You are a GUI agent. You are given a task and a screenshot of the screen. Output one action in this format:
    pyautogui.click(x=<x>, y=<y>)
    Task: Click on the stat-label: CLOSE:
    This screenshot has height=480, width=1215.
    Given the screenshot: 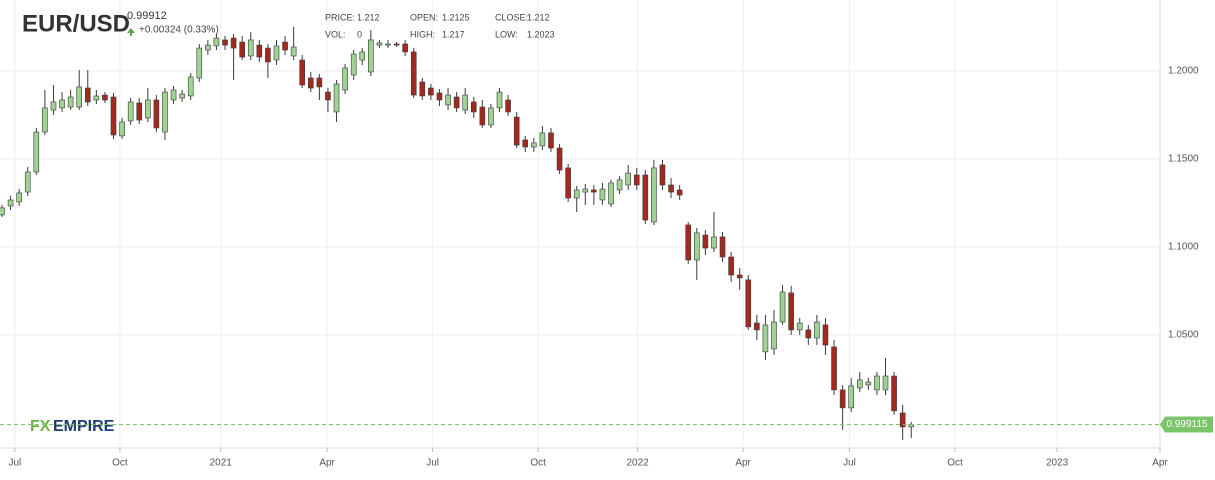 What is the action you would take?
    pyautogui.click(x=511, y=17)
    